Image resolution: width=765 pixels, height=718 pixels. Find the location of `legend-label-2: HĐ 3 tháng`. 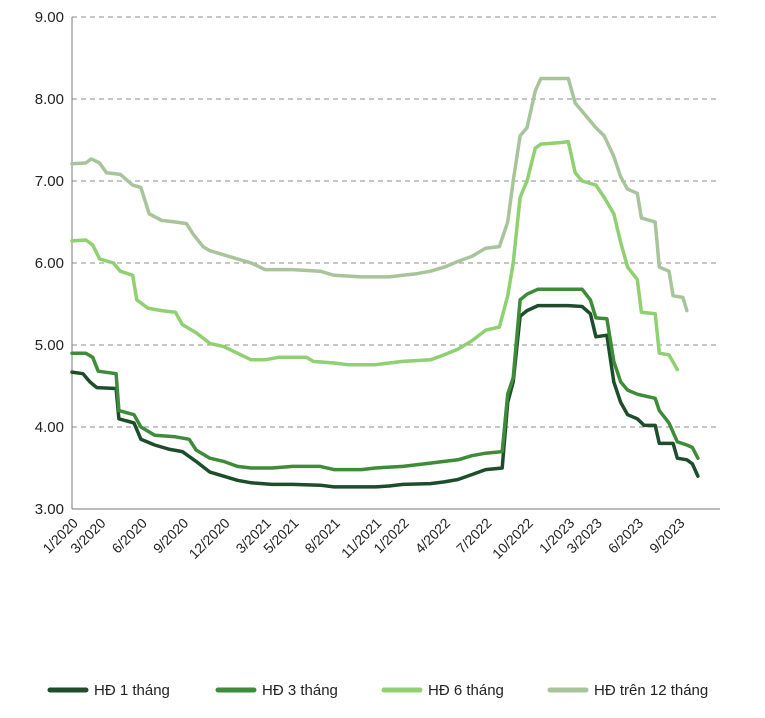

legend-label-2: HĐ 3 tháng is located at coordinates (300, 690).